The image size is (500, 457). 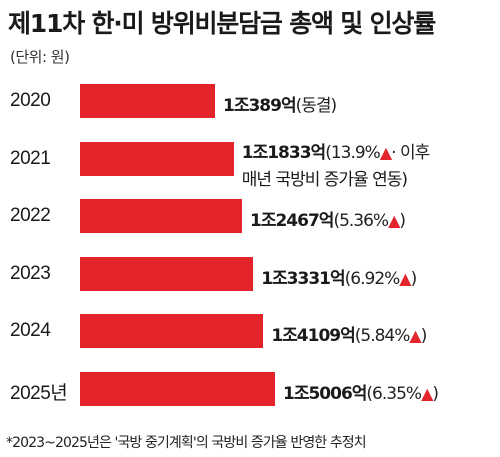 What do you see at coordinates (39, 393) in the screenshot?
I see `year-label: 2025년` at bounding box center [39, 393].